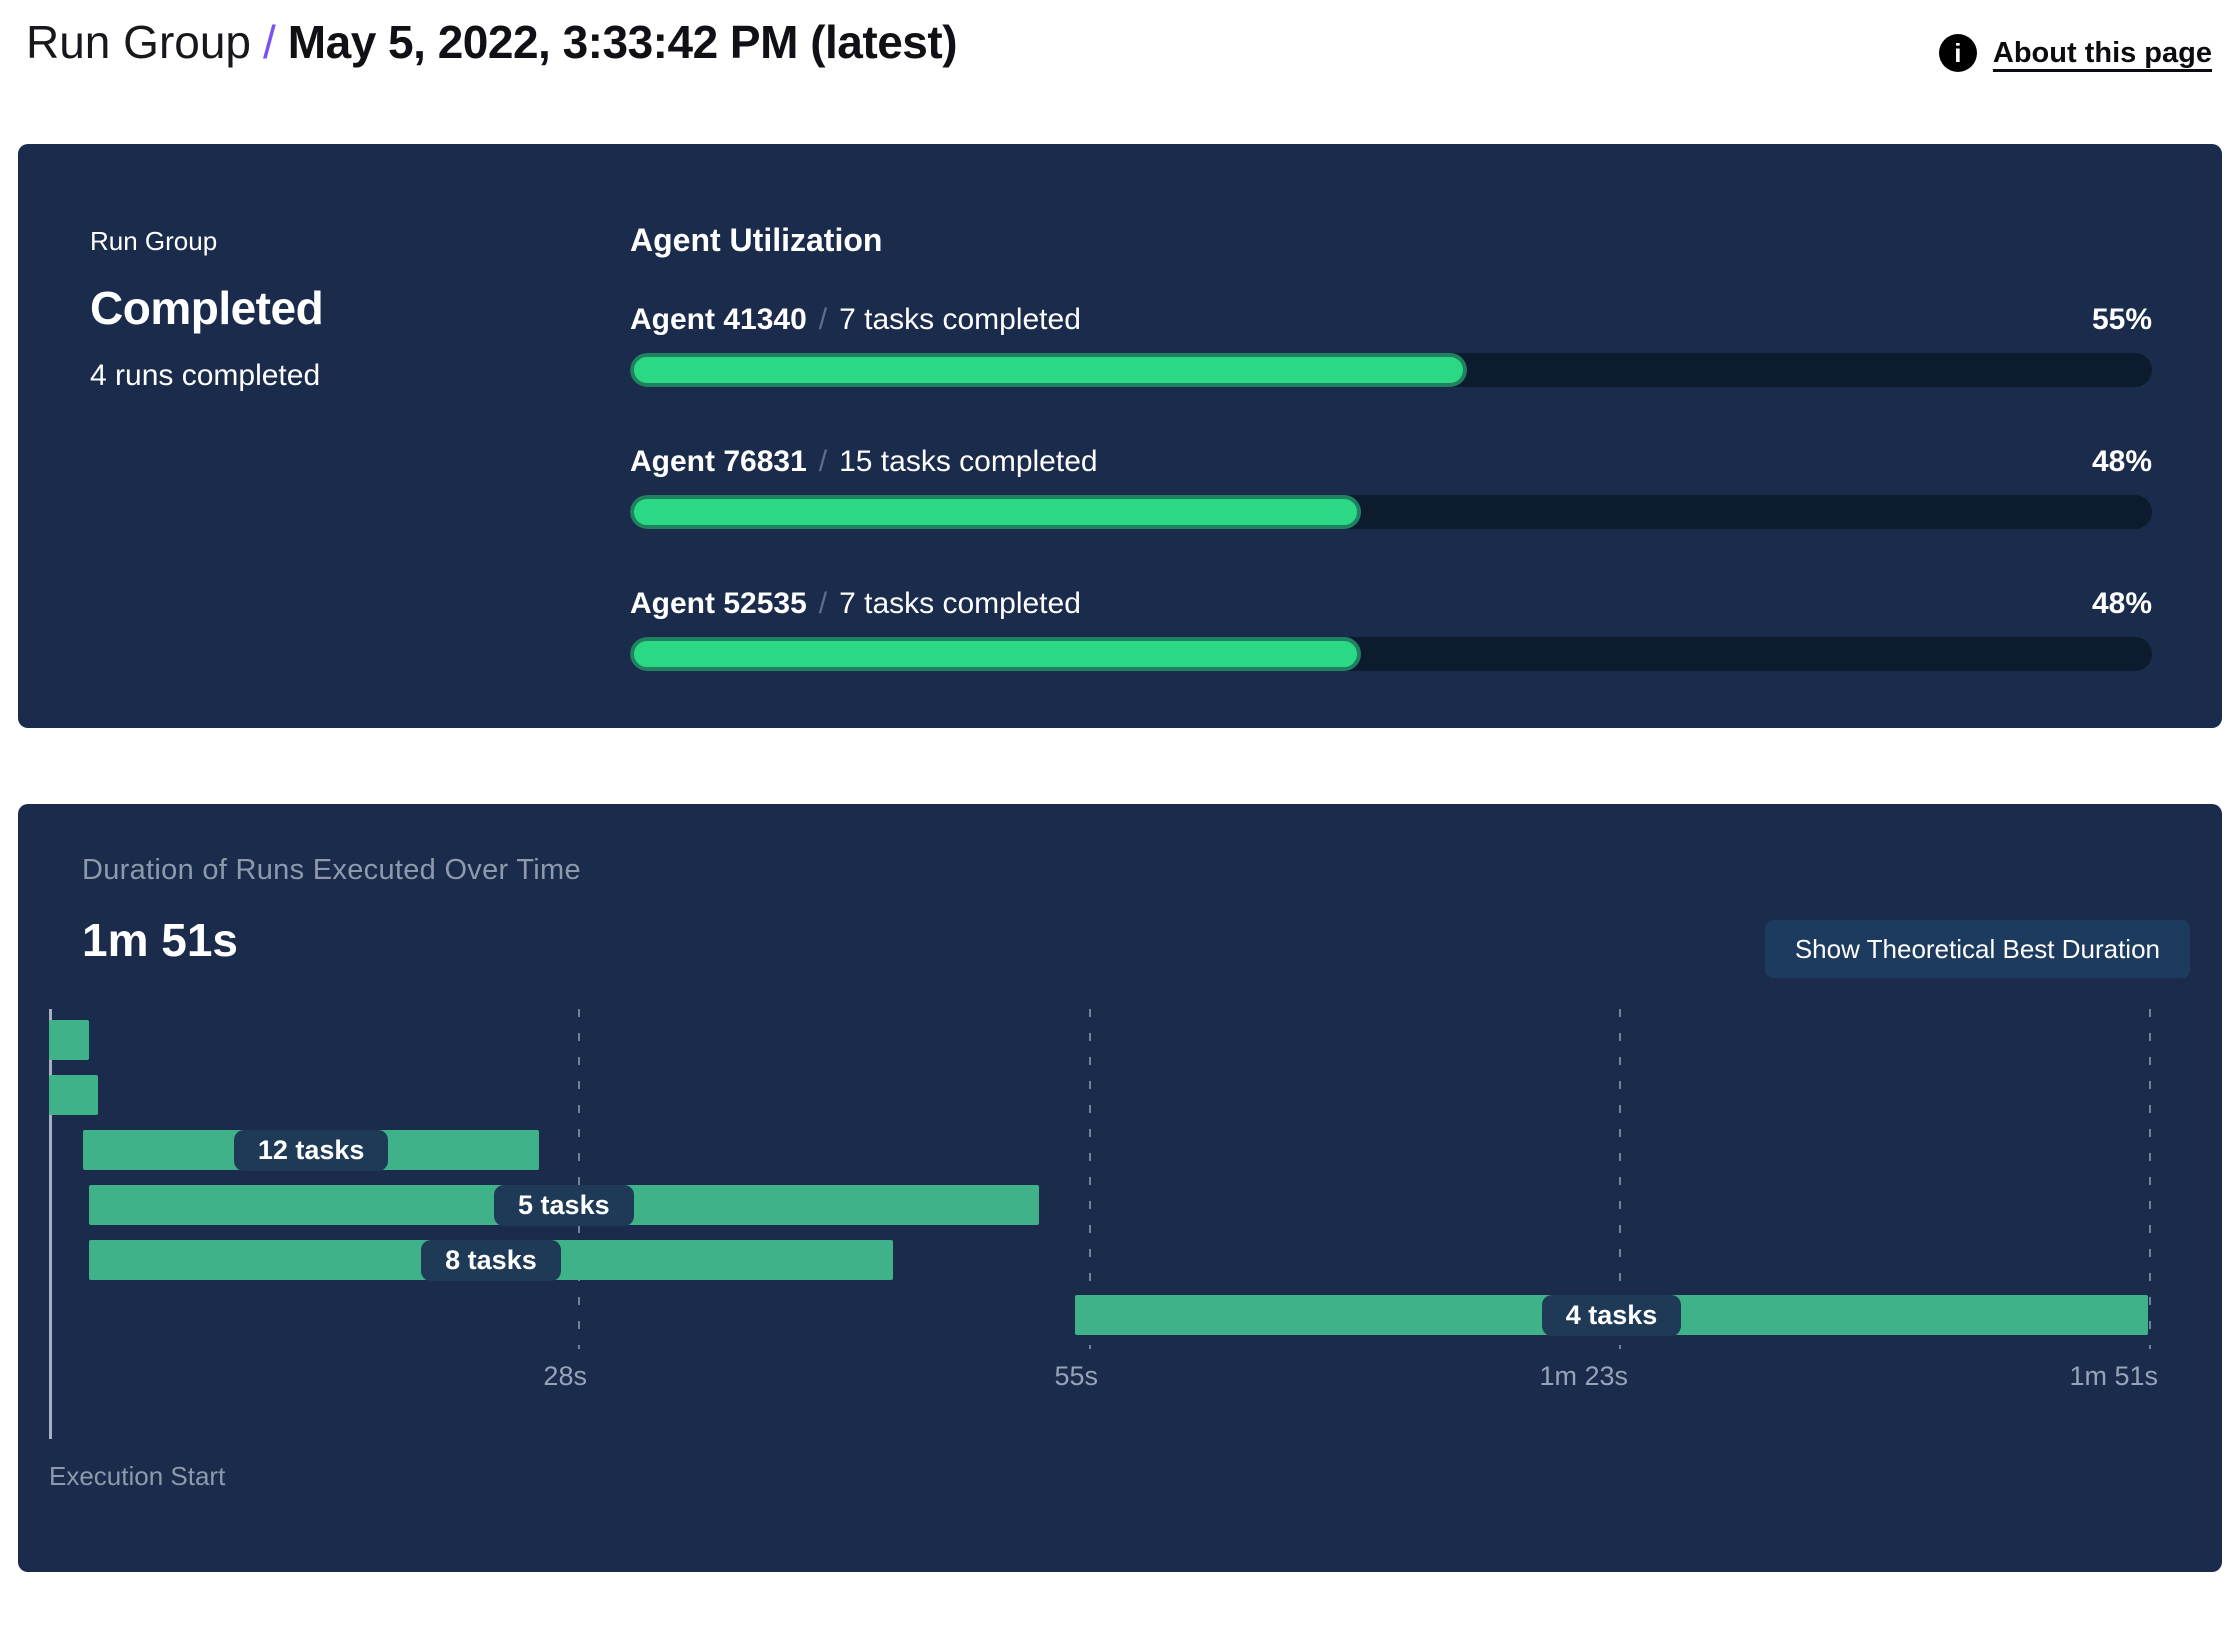  I want to click on run-group-status: Completed, so click(207, 308).